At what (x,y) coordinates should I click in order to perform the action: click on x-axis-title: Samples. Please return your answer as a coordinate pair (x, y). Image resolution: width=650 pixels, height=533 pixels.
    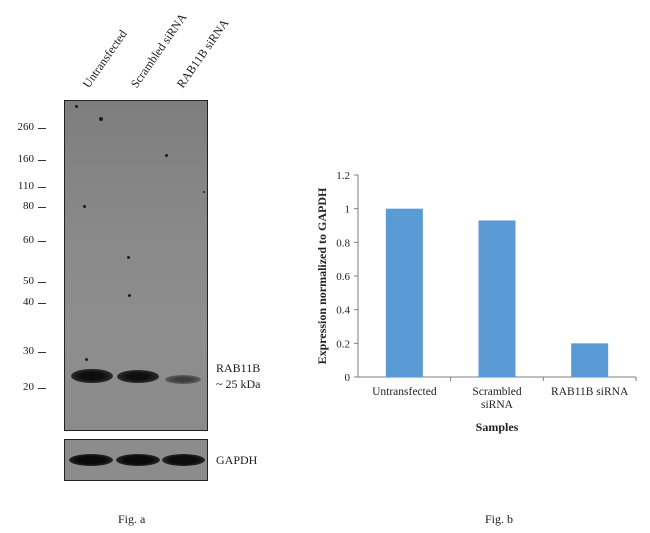
    Looking at the image, I should click on (497, 427).